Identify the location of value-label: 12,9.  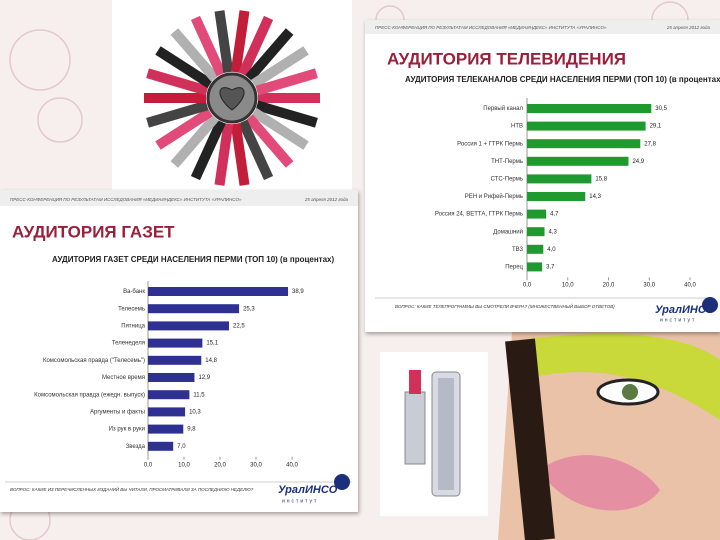
(204, 378).